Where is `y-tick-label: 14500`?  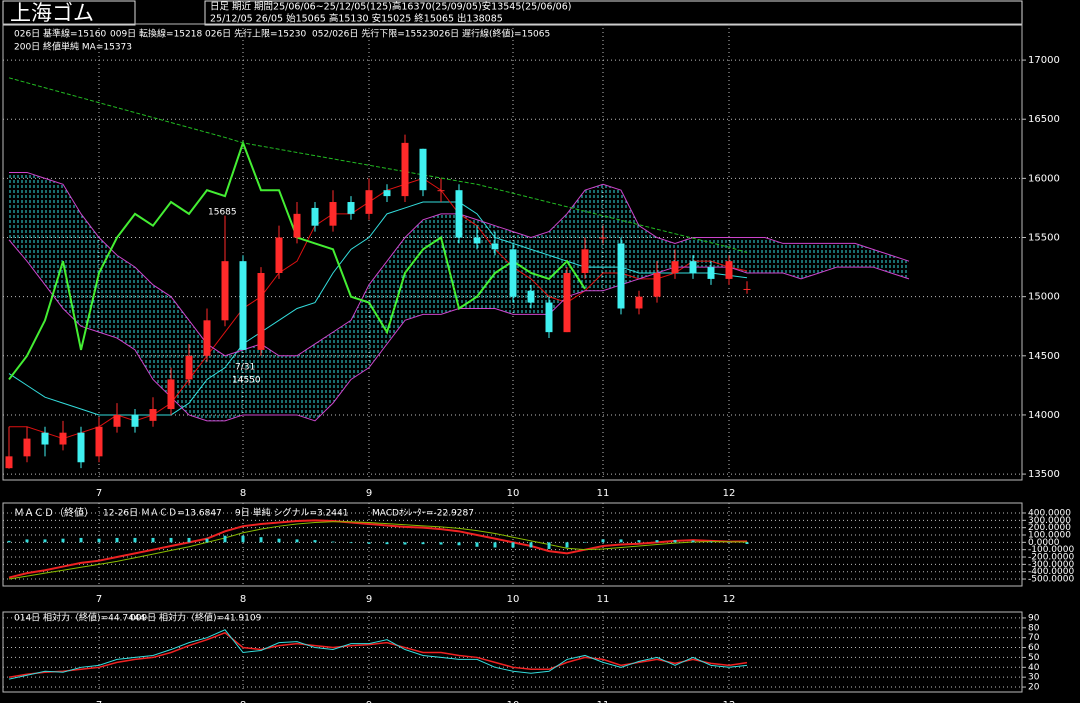 y-tick-label: 14500 is located at coordinates (1044, 356).